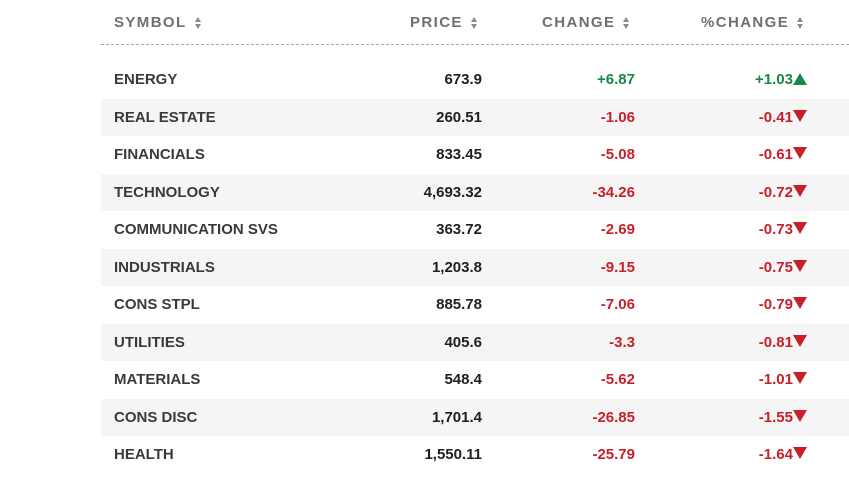 This screenshot has height=478, width=849. I want to click on price-cell: 4,693.32, so click(452, 192).